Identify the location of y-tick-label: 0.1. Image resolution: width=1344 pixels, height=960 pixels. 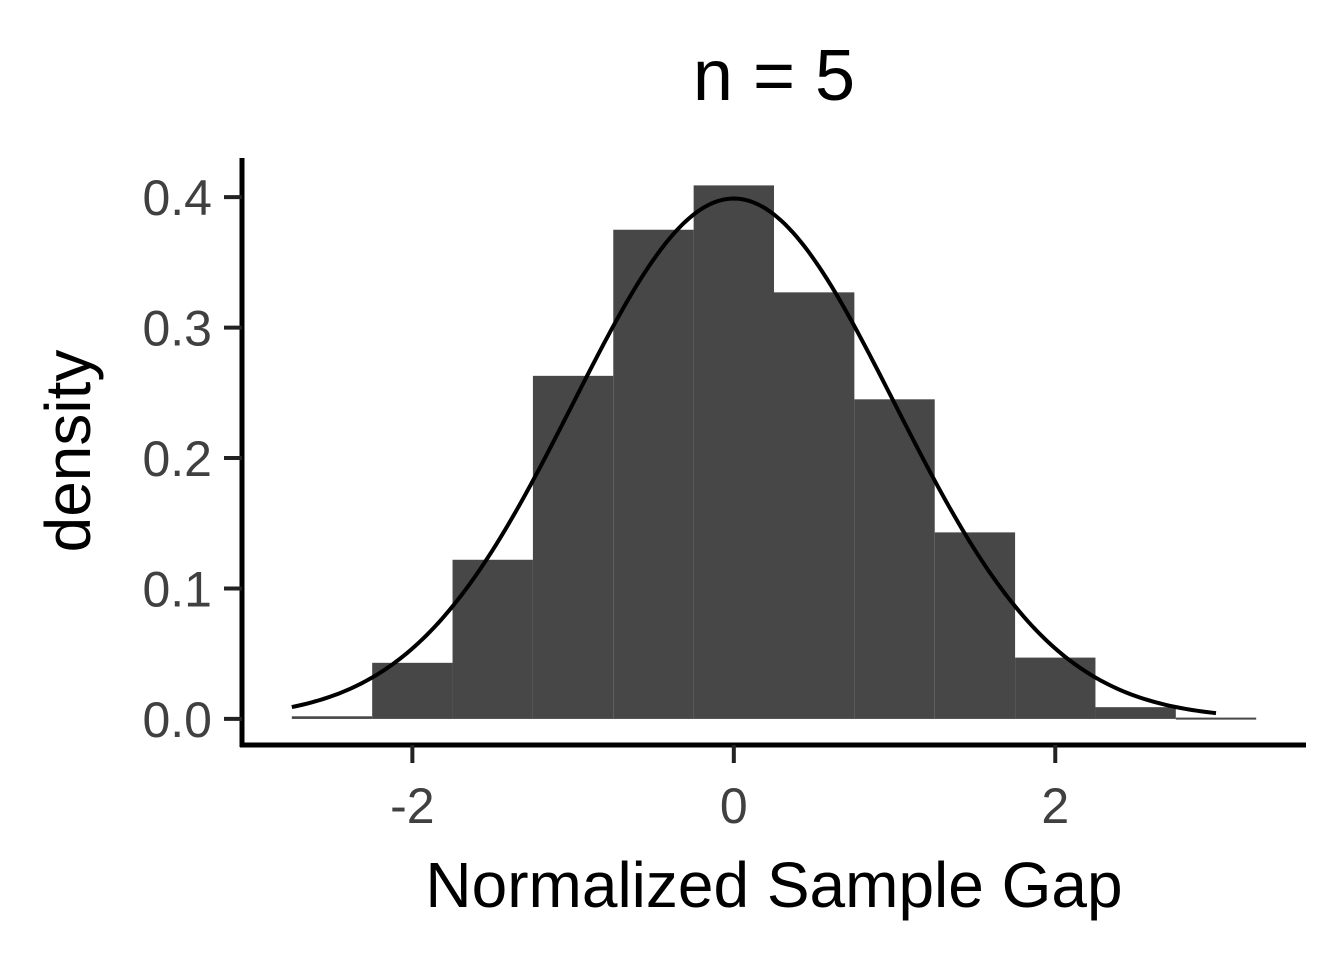
(177, 589).